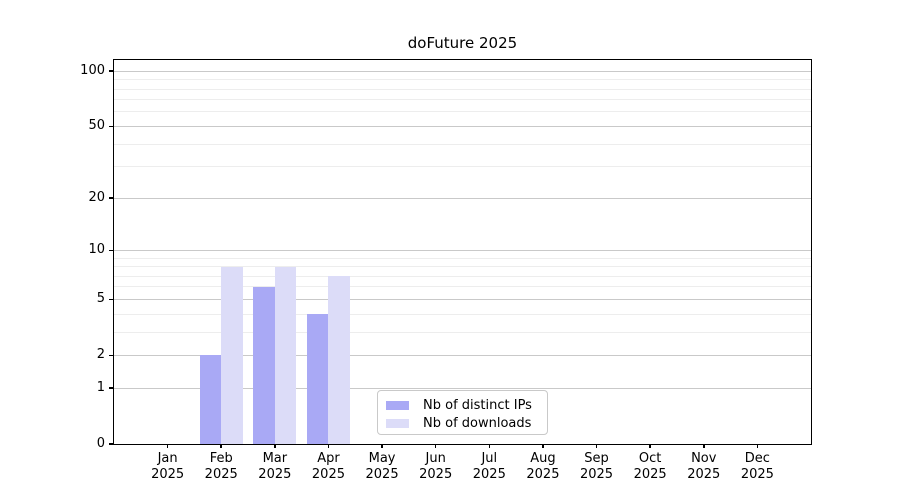  I want to click on legend-swatch-distinct-ips, so click(397, 405).